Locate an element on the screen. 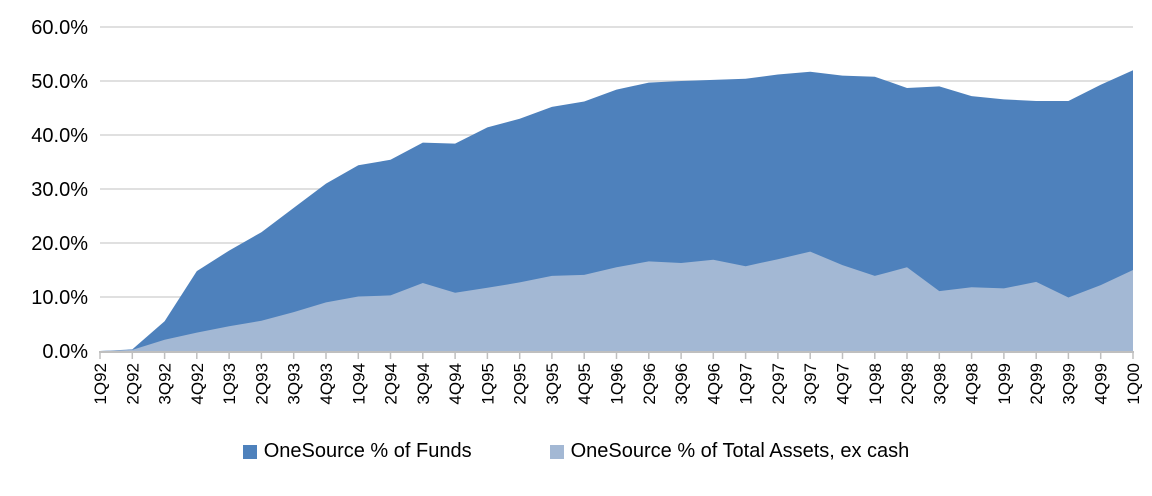  x-axis-label: 4Q95 is located at coordinates (584, 384).